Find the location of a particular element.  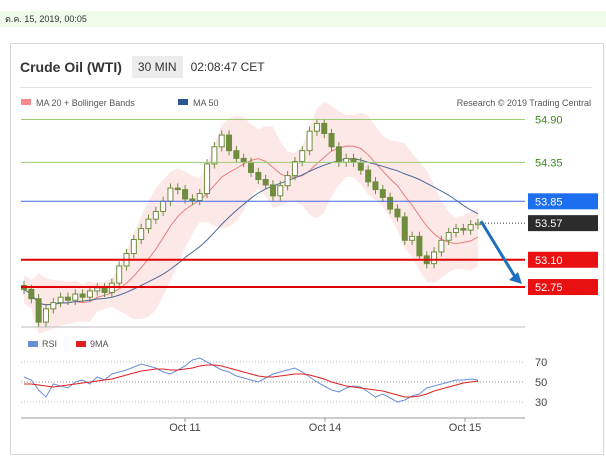

chart-header: Crude Oil (WTI) 30 MIN 02:08:47 CET is located at coordinates (142, 67).